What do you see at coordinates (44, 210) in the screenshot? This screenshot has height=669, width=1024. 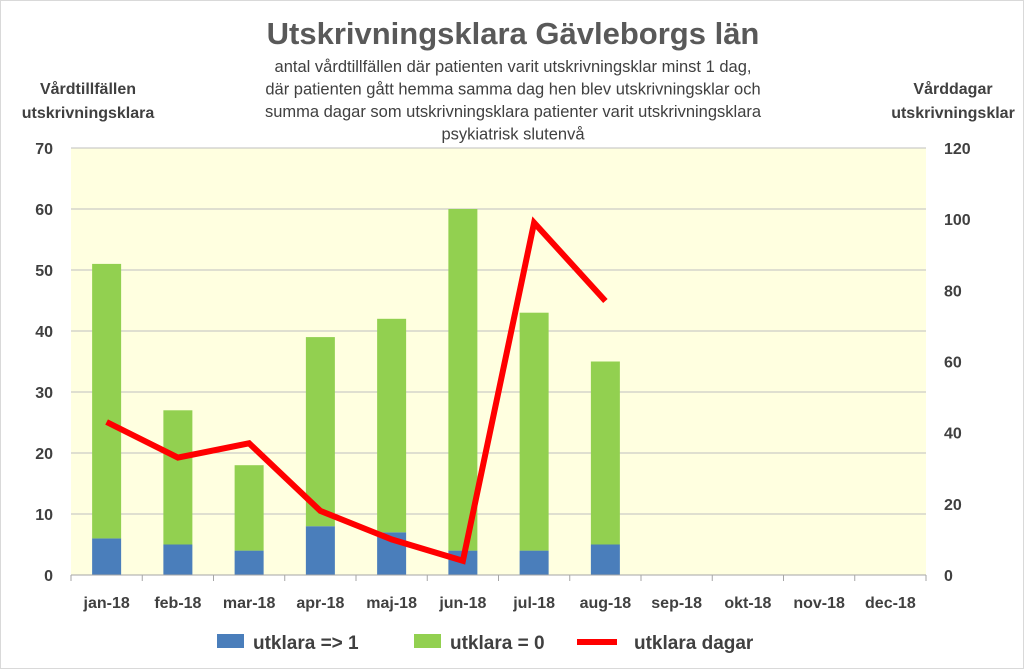 I see `left-tick-label: 60` at bounding box center [44, 210].